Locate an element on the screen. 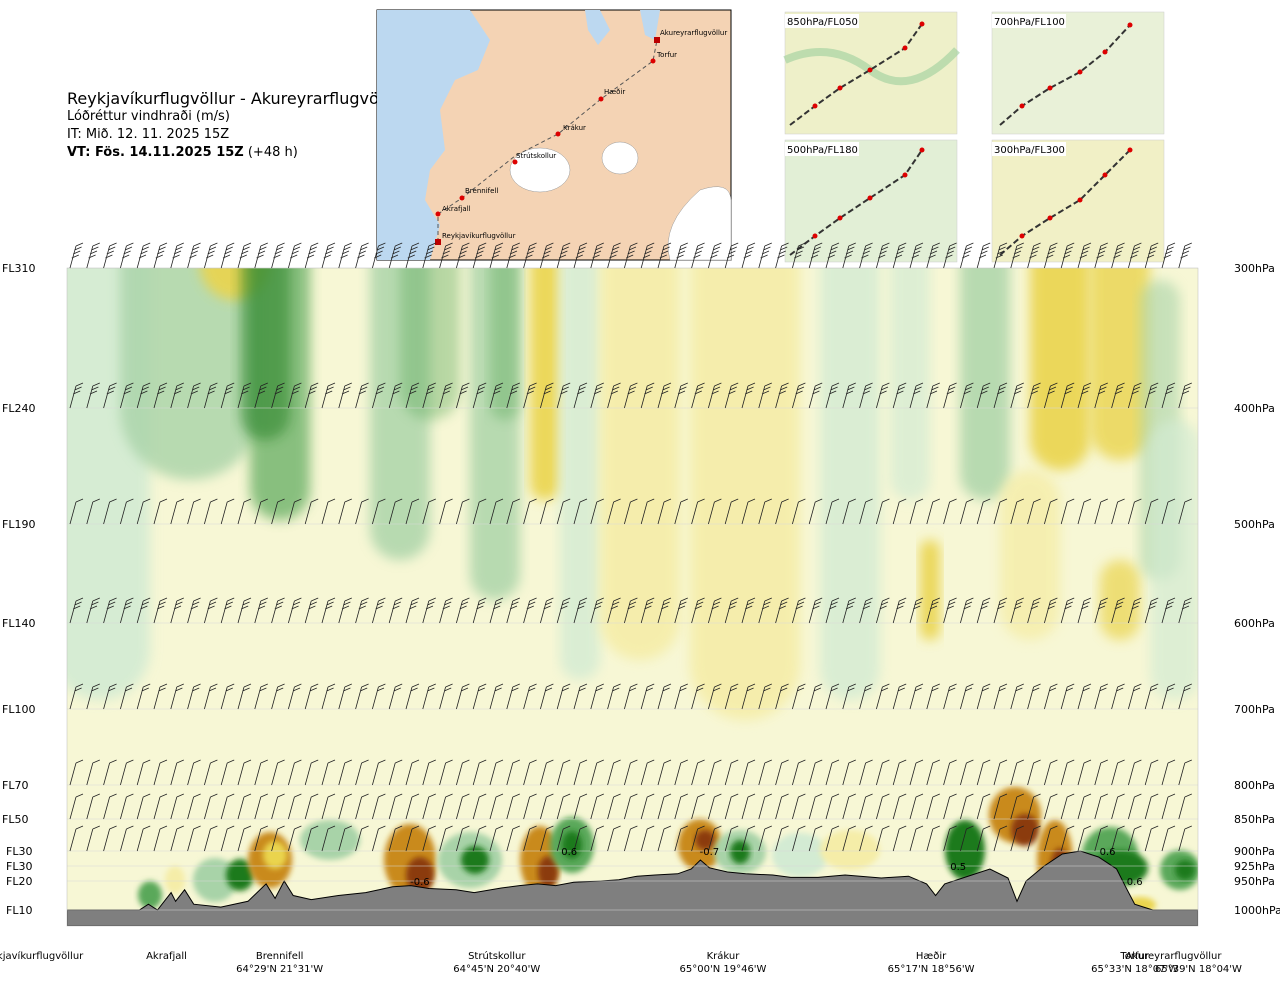 This screenshot has height=981, width=1280. level-map-850-label: 850hPa/FL050 is located at coordinates (822, 22).